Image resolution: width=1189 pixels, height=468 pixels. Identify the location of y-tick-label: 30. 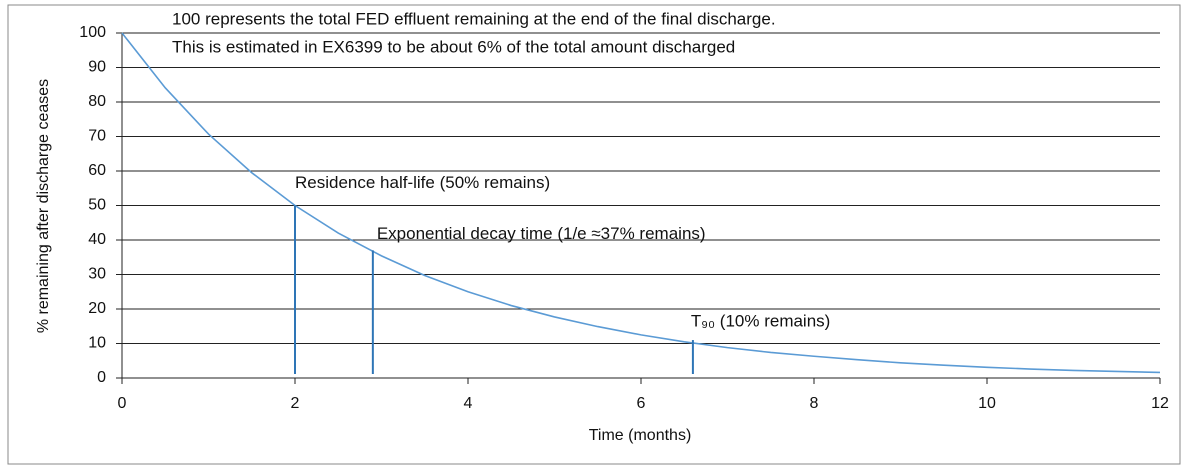
(97, 274).